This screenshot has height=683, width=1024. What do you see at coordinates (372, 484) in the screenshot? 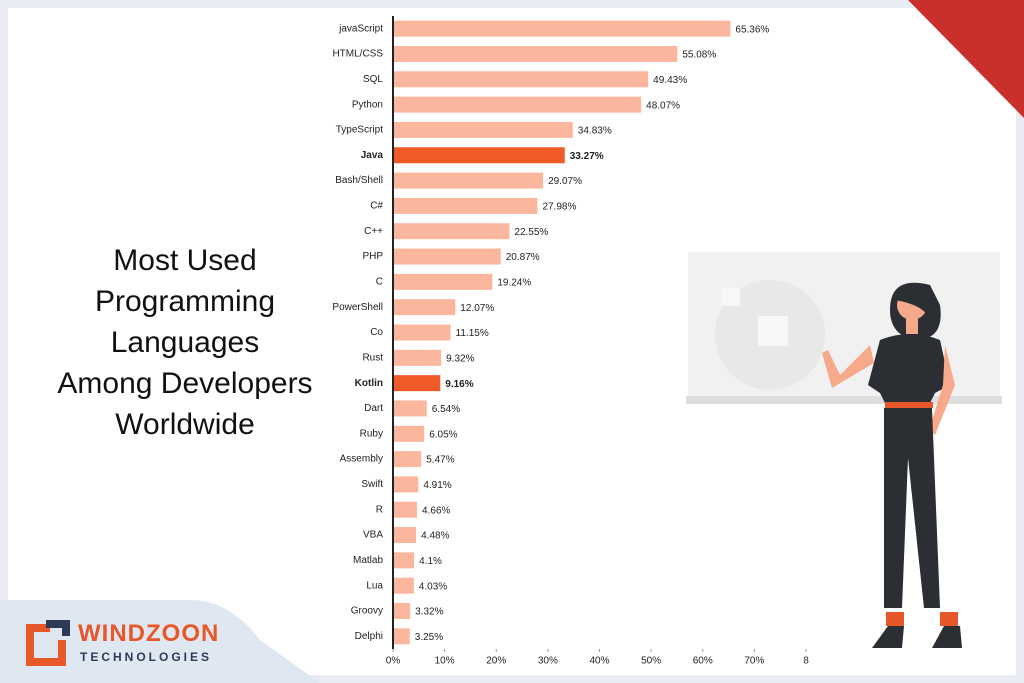
I see `category-label: Swift` at bounding box center [372, 484].